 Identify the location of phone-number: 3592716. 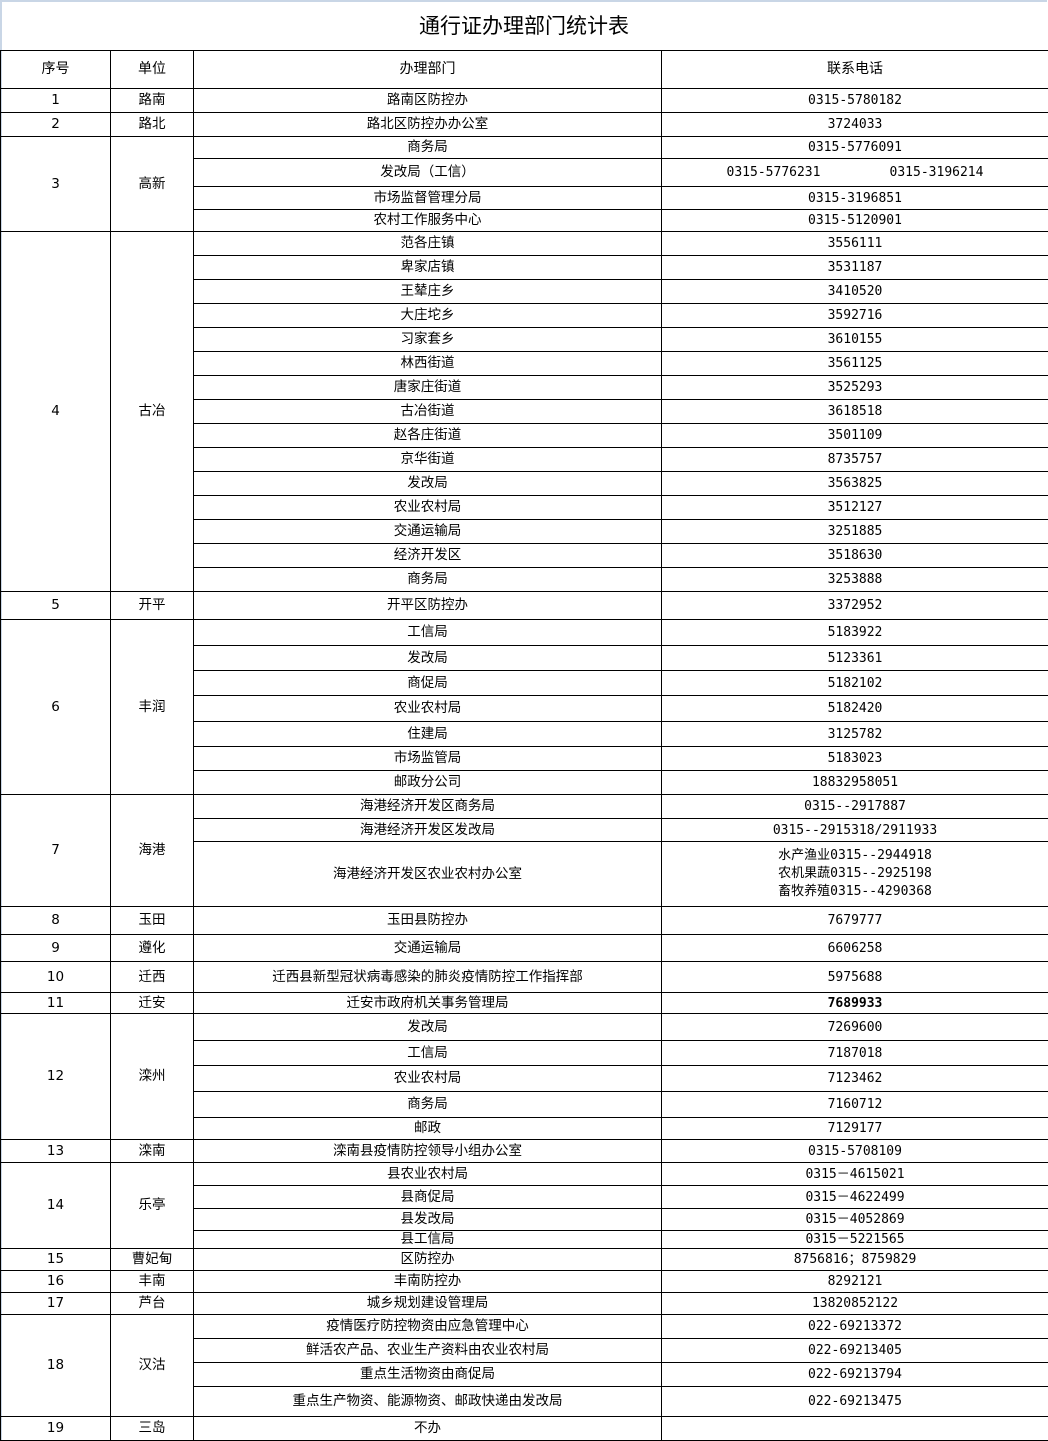
(855, 315).